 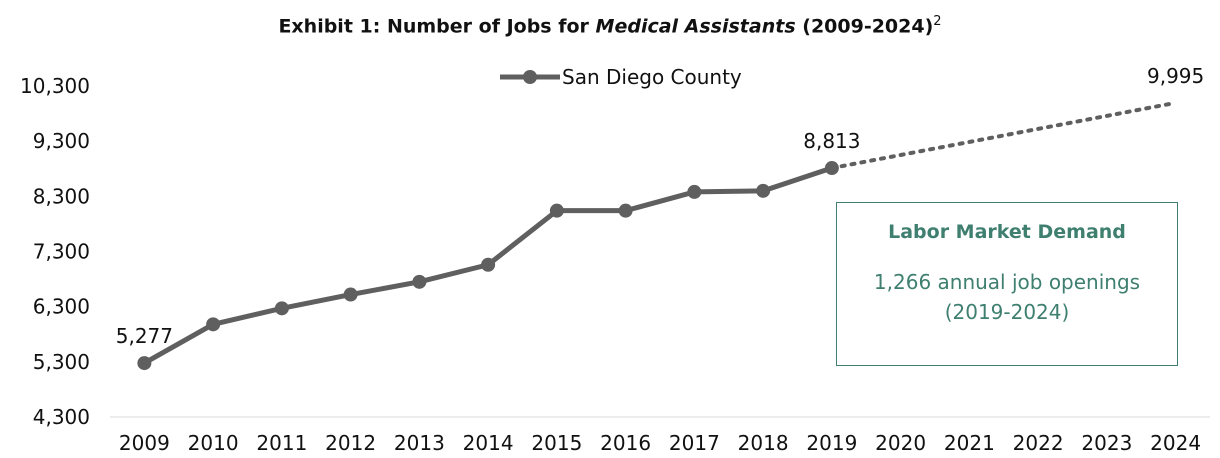 What do you see at coordinates (831, 443) in the screenshot?
I see `x-tick-label: 2019` at bounding box center [831, 443].